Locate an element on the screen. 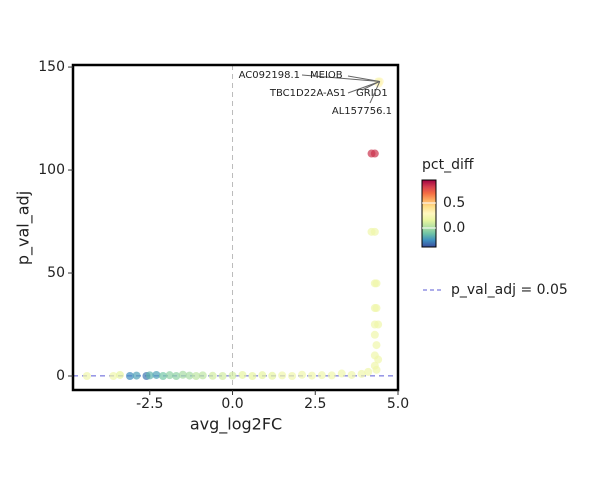 This screenshot has height=500, width=600. annotation-label: GRID1 is located at coordinates (372, 93).